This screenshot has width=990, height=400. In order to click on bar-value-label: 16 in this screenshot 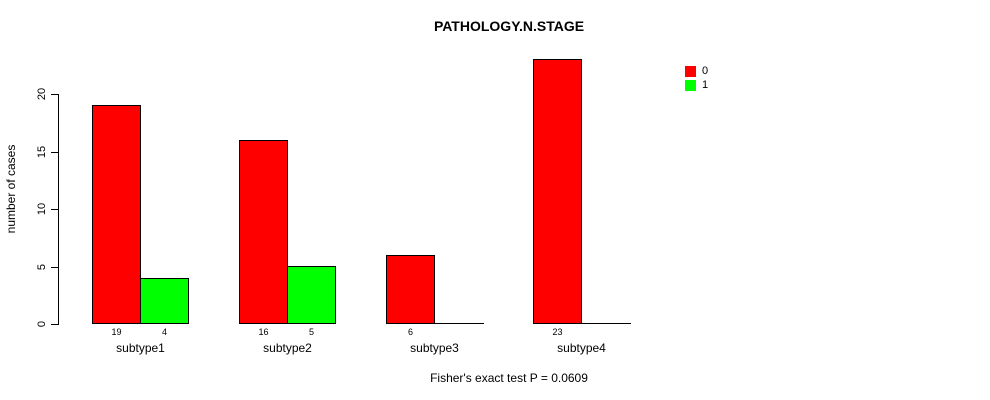, I will do `click(263, 332)`.